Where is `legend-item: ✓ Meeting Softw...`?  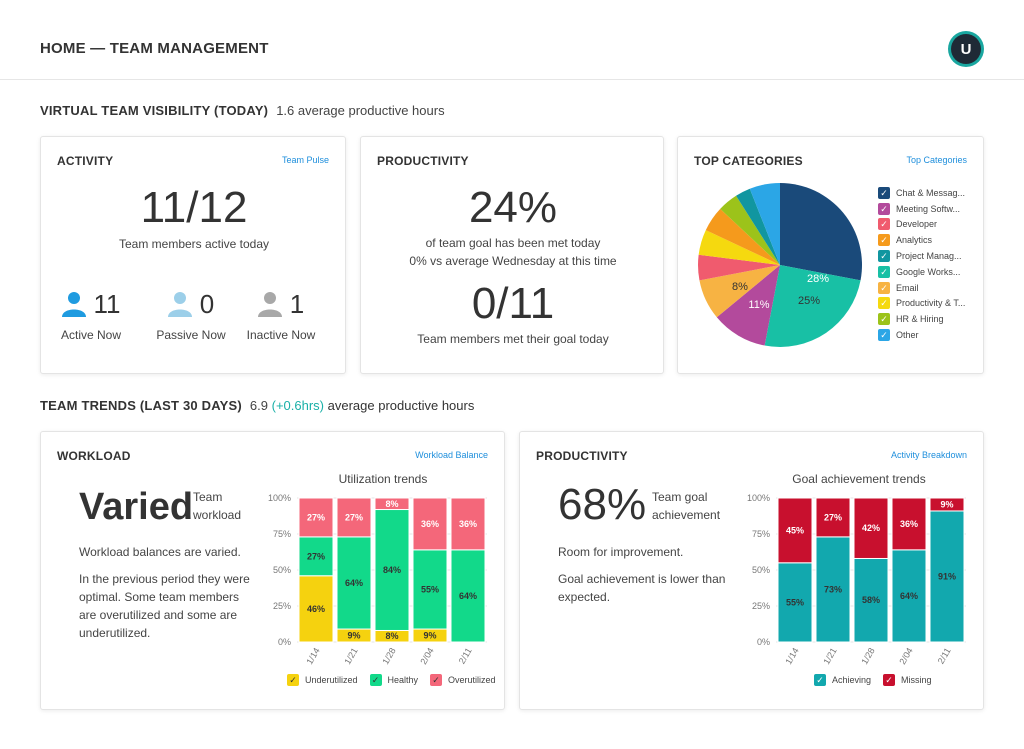 legend-item: ✓ Meeting Softw... is located at coordinates (921, 209).